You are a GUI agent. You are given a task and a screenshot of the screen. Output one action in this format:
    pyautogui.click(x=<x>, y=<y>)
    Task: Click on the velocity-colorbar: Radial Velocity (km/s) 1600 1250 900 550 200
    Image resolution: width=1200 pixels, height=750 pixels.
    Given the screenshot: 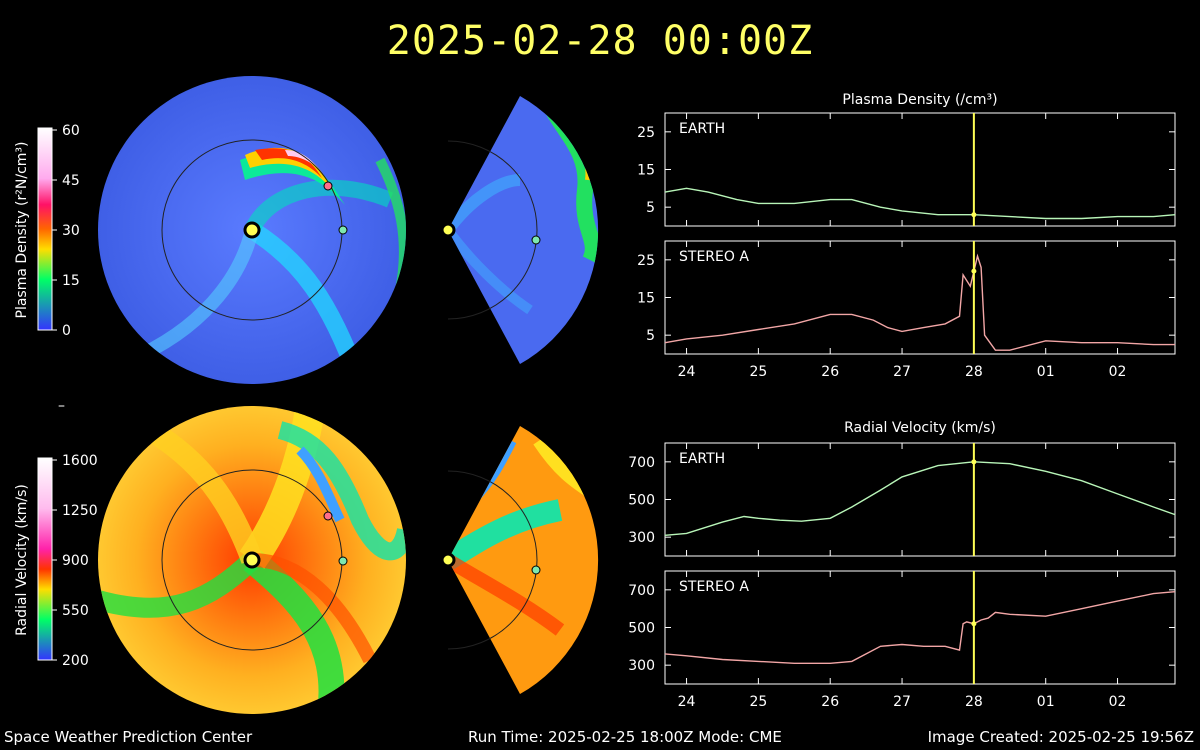 What is the action you would take?
    pyautogui.click(x=56, y=561)
    